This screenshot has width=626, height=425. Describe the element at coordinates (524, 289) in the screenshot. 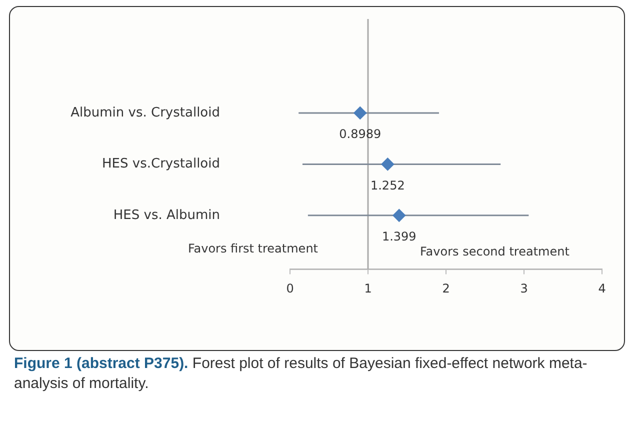

I see `x-tick-label: 3` at that location.